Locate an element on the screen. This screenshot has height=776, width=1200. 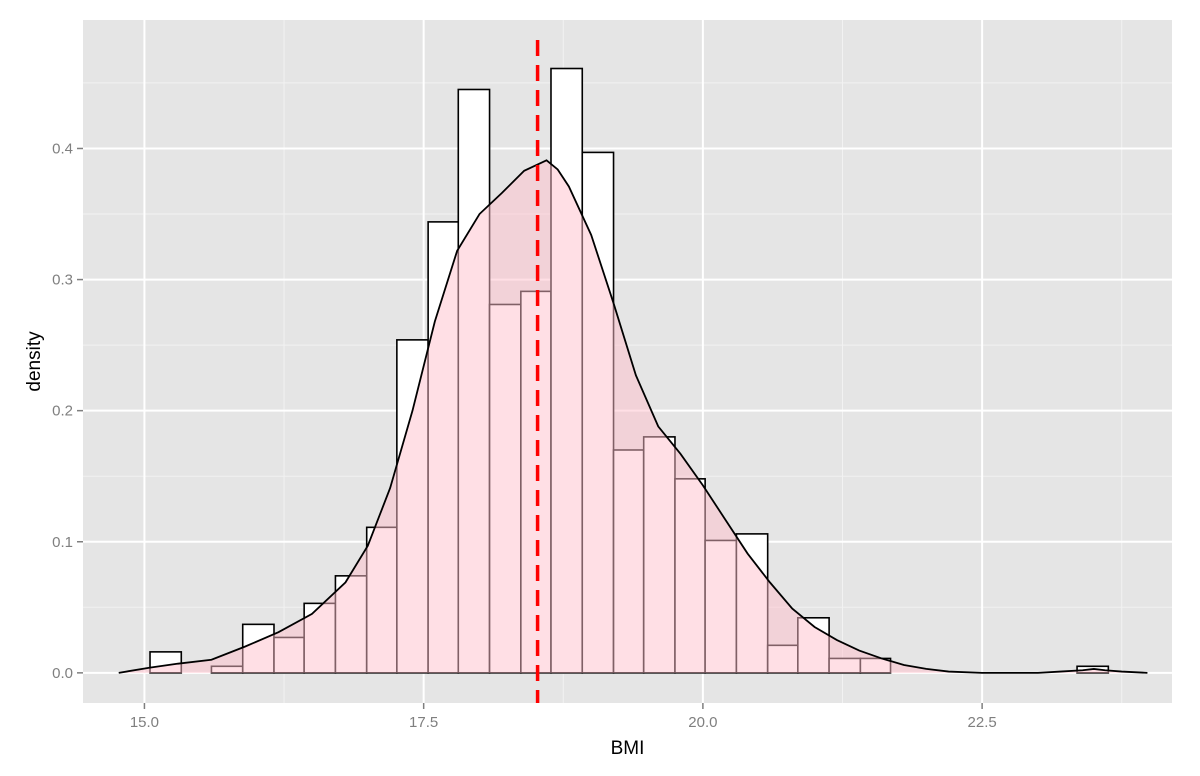
y-axis-title: density is located at coordinates (34, 361).